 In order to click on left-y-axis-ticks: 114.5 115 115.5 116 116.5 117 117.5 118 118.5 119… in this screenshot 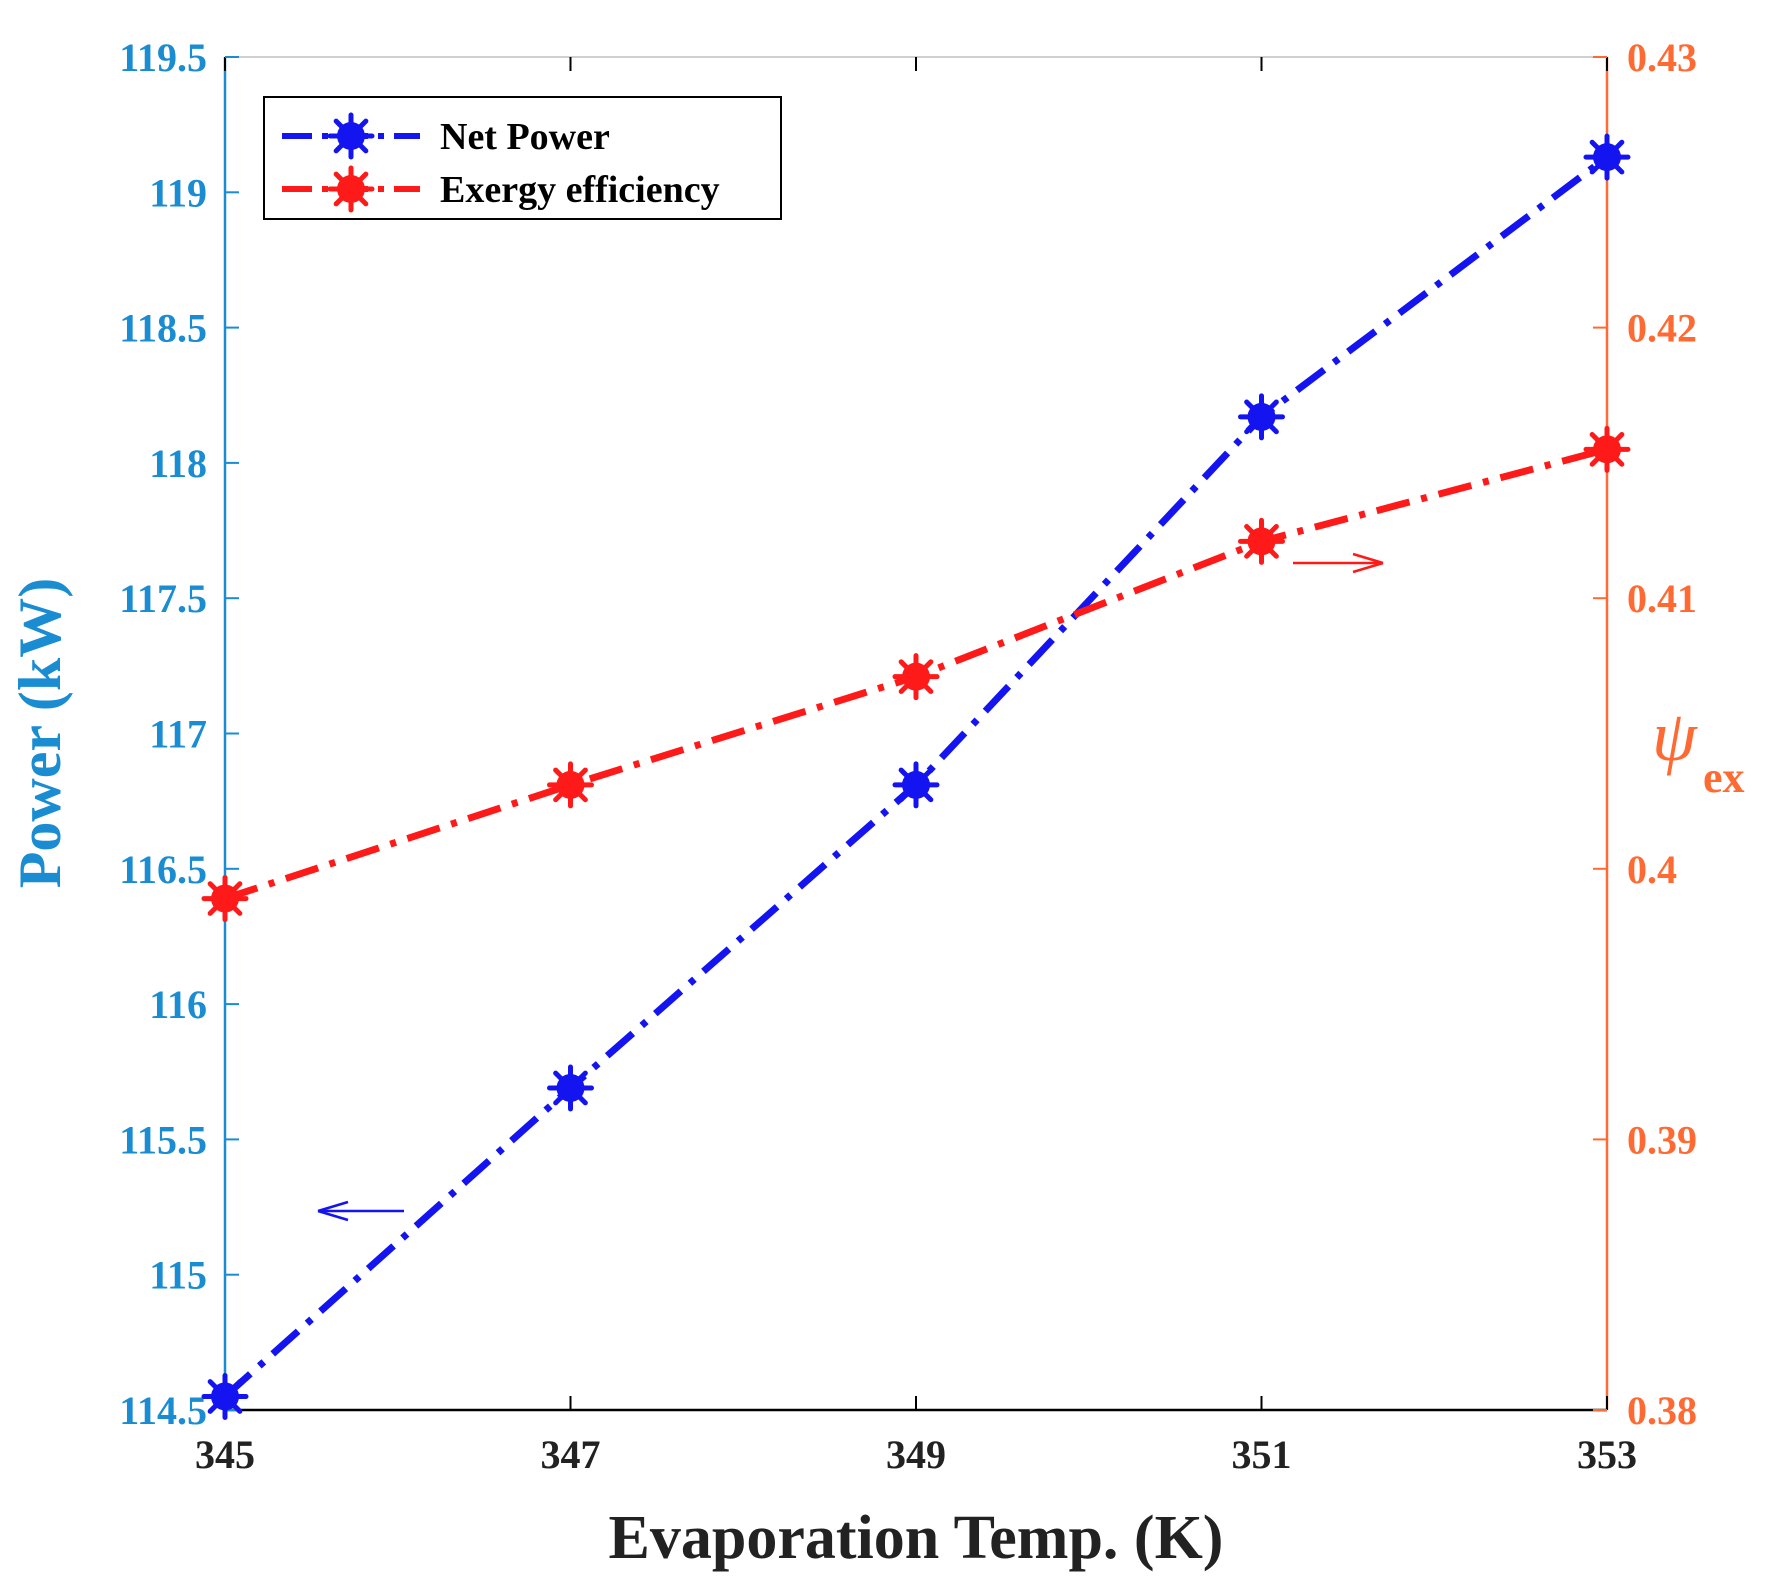, I will do `click(179, 734)`.